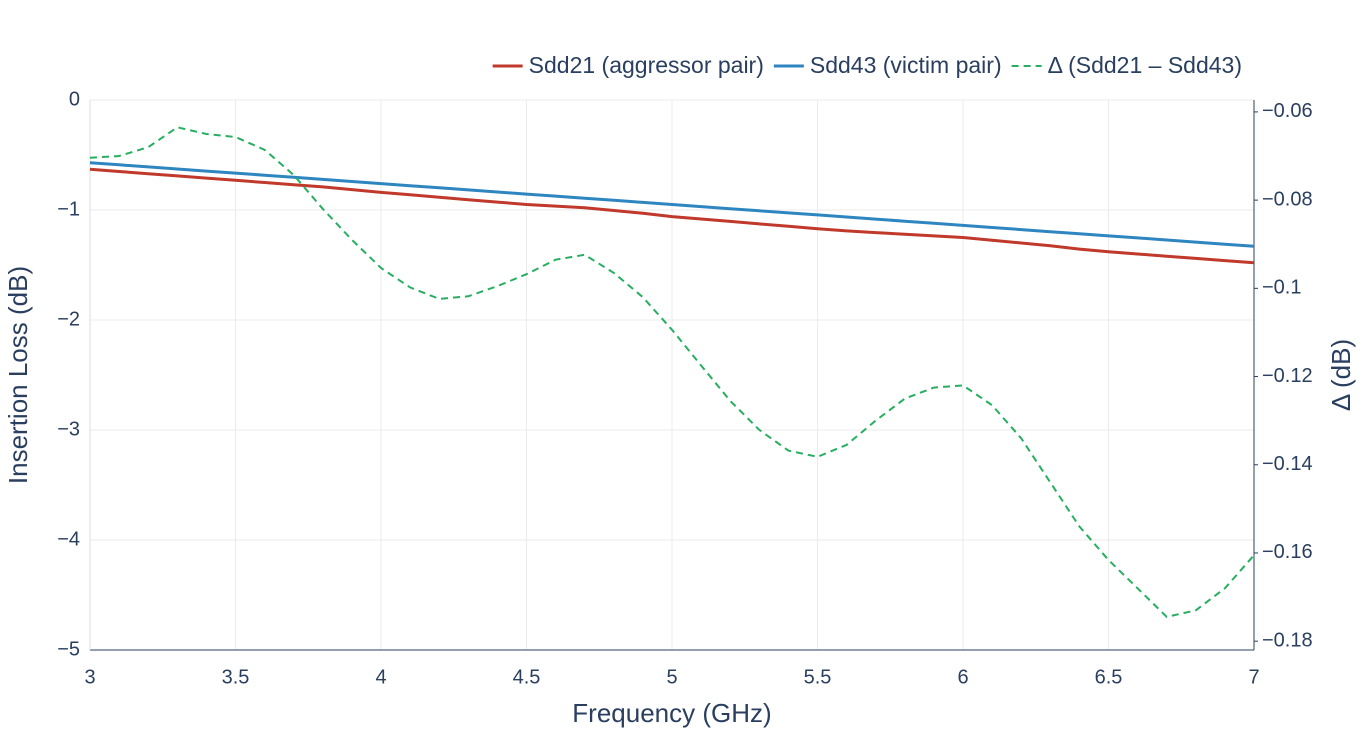 This screenshot has height=738, width=1365. What do you see at coordinates (1287, 552) in the screenshot?
I see `y2-tick-label: −0.16` at bounding box center [1287, 552].